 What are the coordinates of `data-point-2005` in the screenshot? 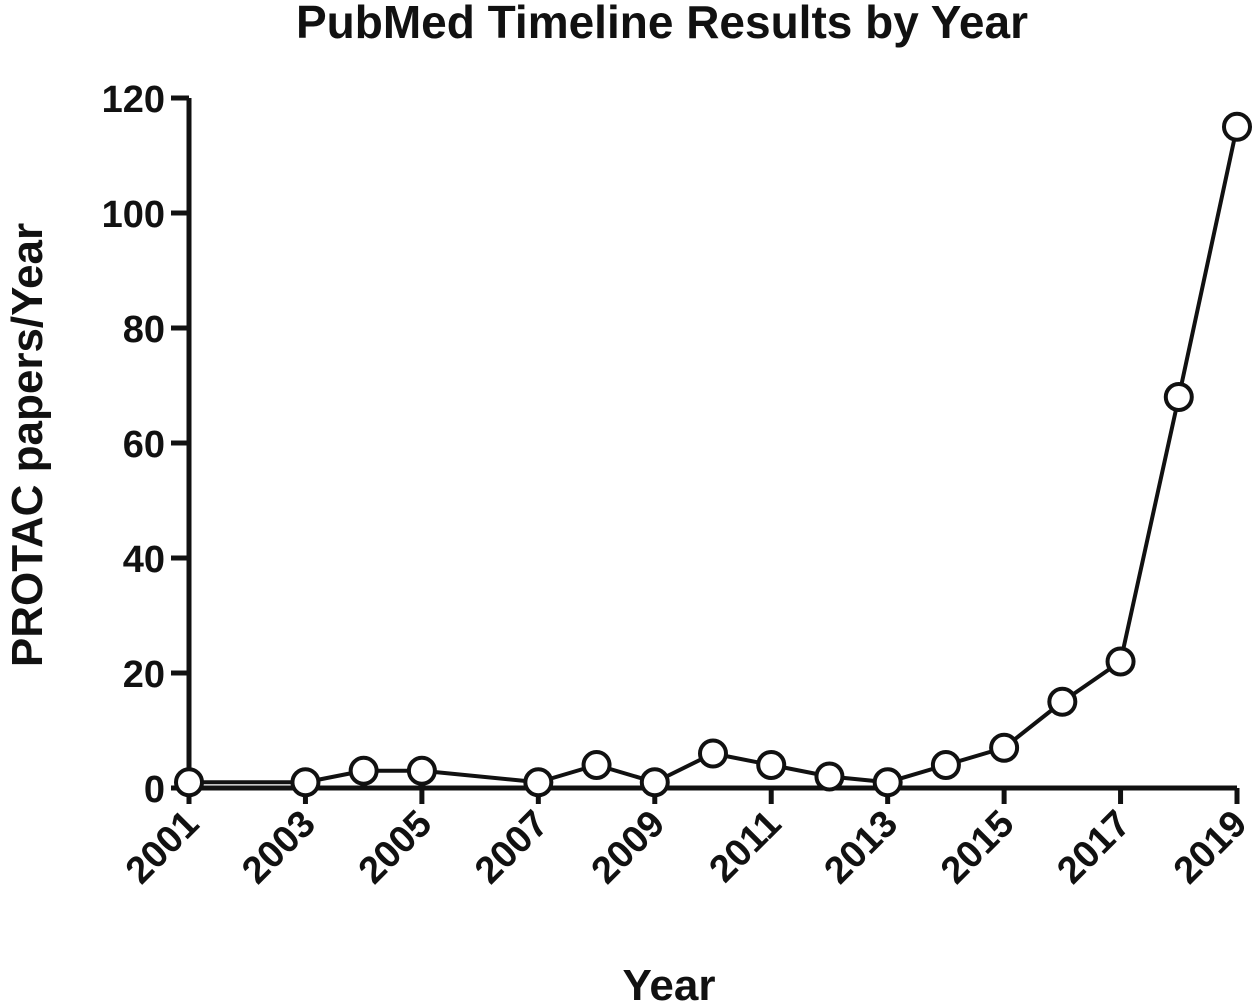 It's located at (421, 770).